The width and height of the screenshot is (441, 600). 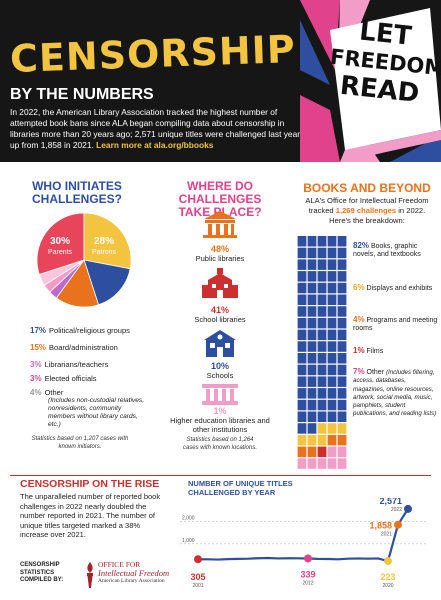 I want to click on section-divider, so click(x=220, y=475).